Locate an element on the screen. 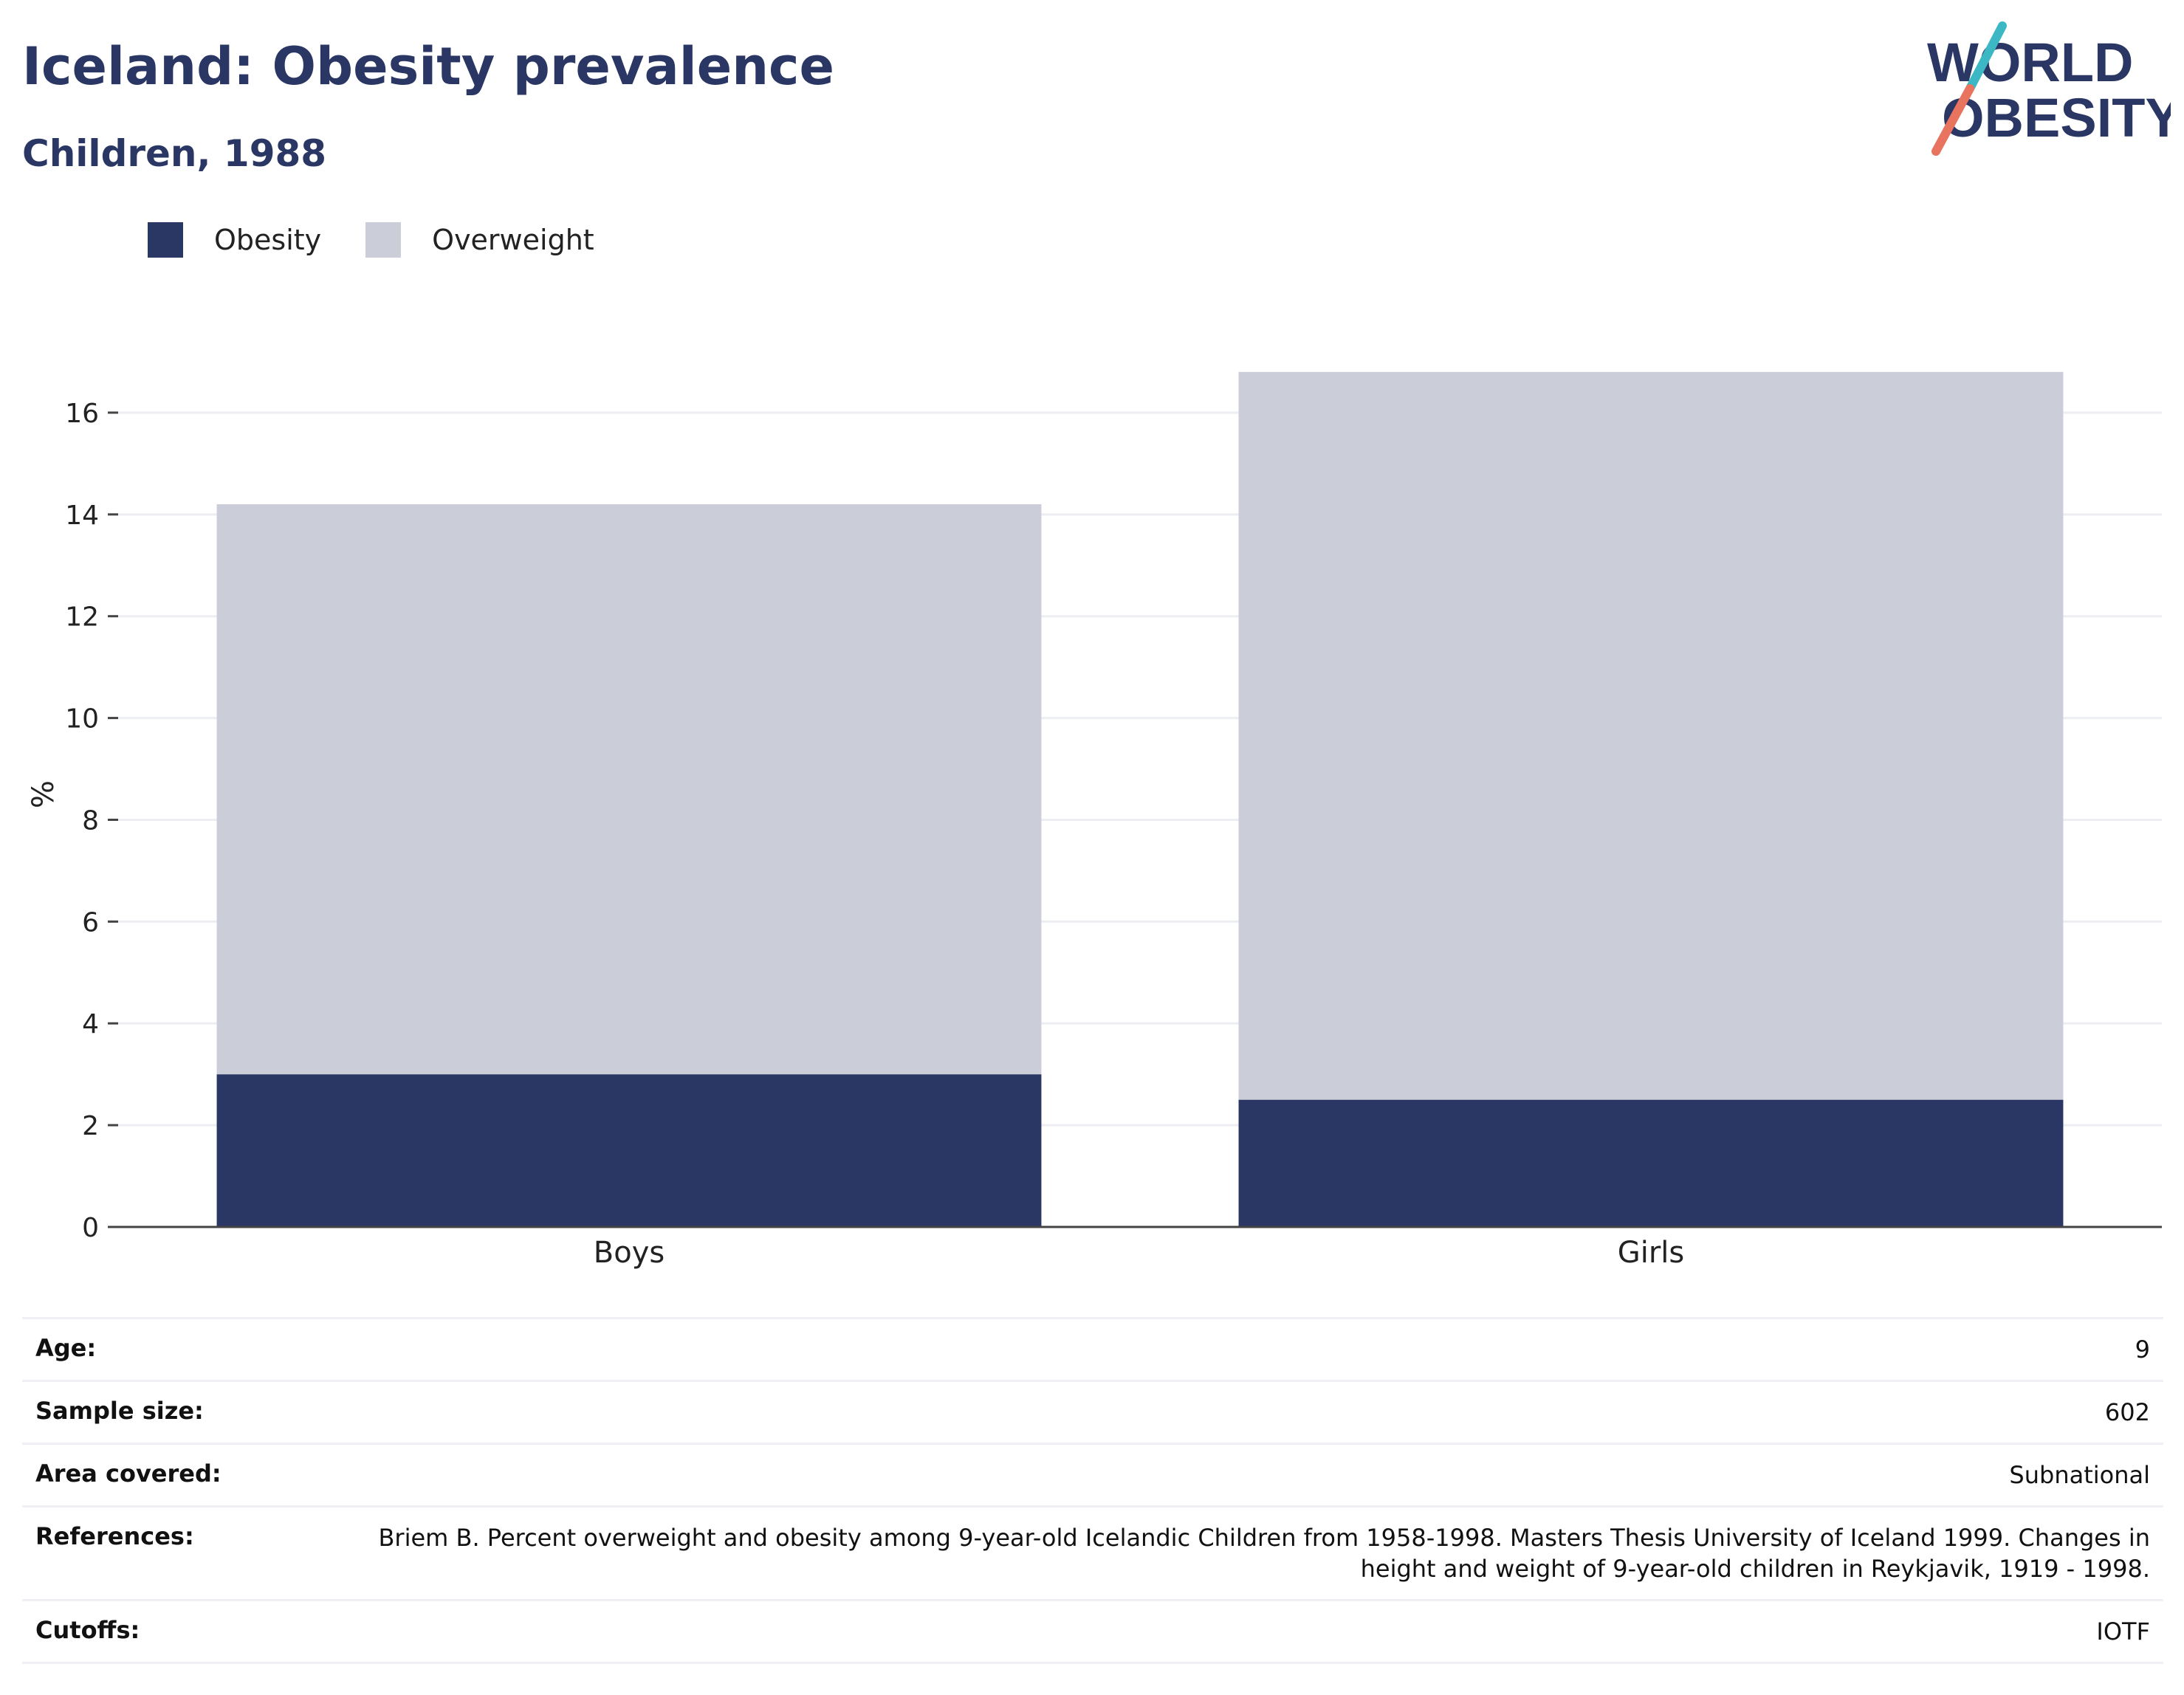 The image size is (2184, 1695). y-tick-label: 14 is located at coordinates (82, 516).